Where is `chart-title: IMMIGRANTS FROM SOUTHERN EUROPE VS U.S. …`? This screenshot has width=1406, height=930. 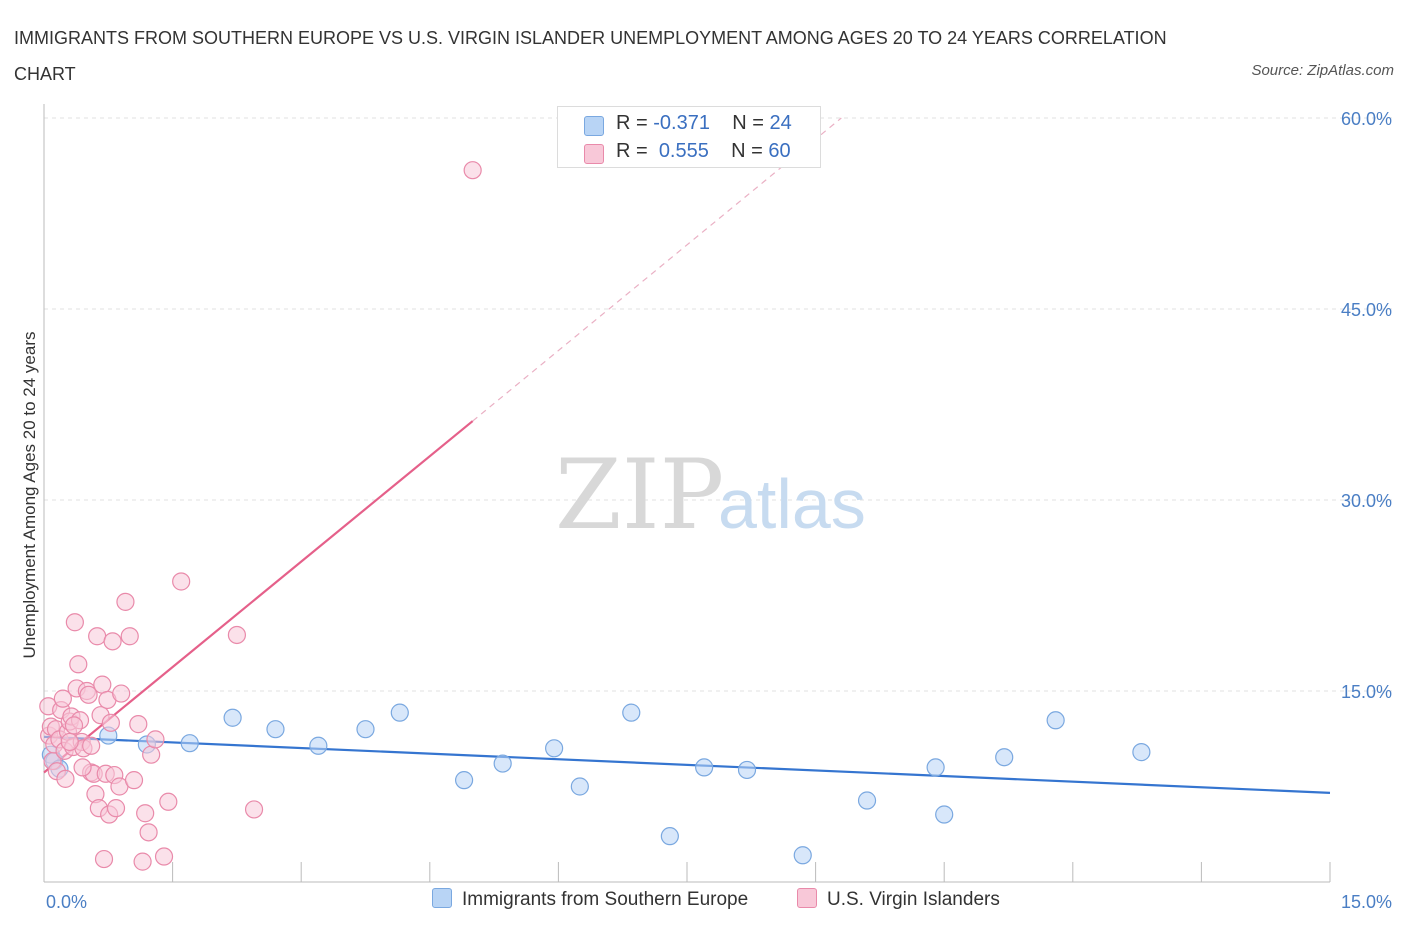 chart-title: IMMIGRANTS FROM SOUTHERN EUROPE VS U.S. … is located at coordinates (590, 56).